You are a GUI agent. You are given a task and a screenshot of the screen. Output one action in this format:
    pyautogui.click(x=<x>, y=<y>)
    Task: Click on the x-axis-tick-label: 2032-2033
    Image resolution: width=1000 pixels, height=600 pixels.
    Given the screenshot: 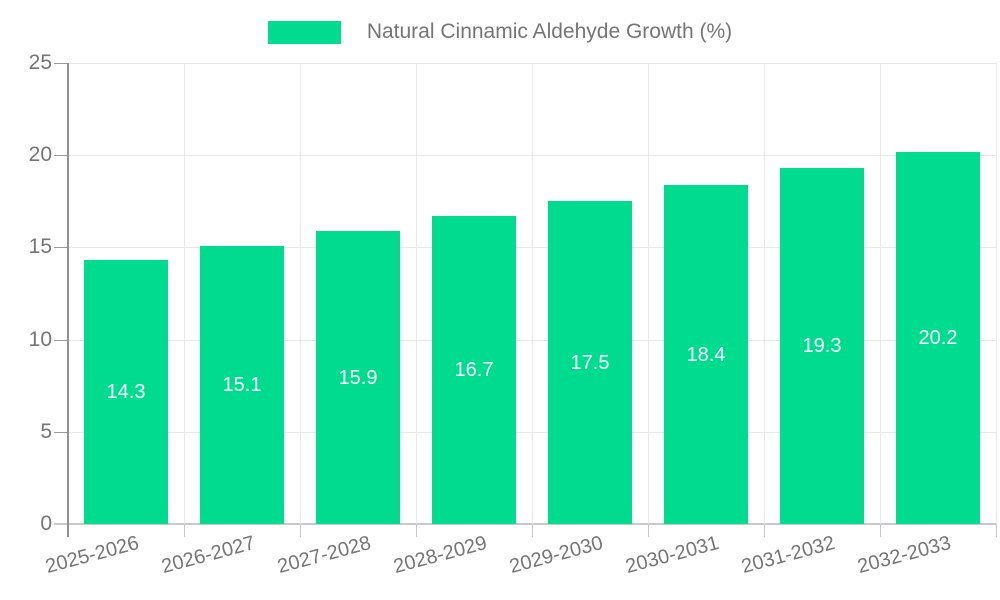 What is the action you would take?
    pyautogui.click(x=904, y=555)
    